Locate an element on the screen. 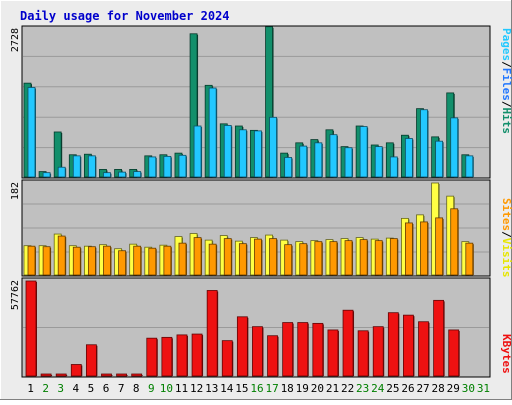 The width and height of the screenshot is (512, 405). svg-text: KBytes is located at coordinates (506, 354).